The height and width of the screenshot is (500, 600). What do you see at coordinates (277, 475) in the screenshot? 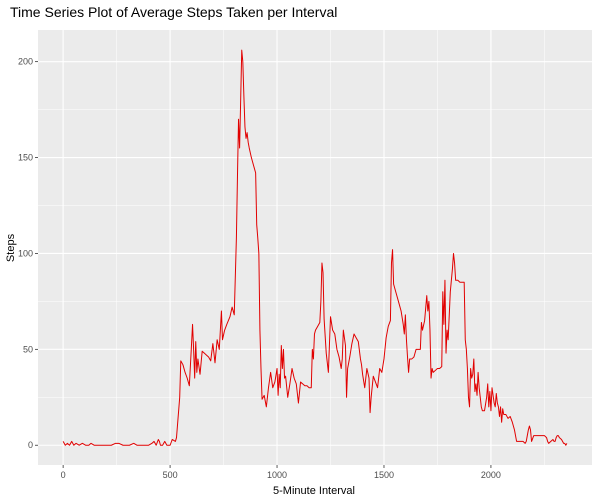
I see `x-tick-label: 1000` at bounding box center [277, 475].